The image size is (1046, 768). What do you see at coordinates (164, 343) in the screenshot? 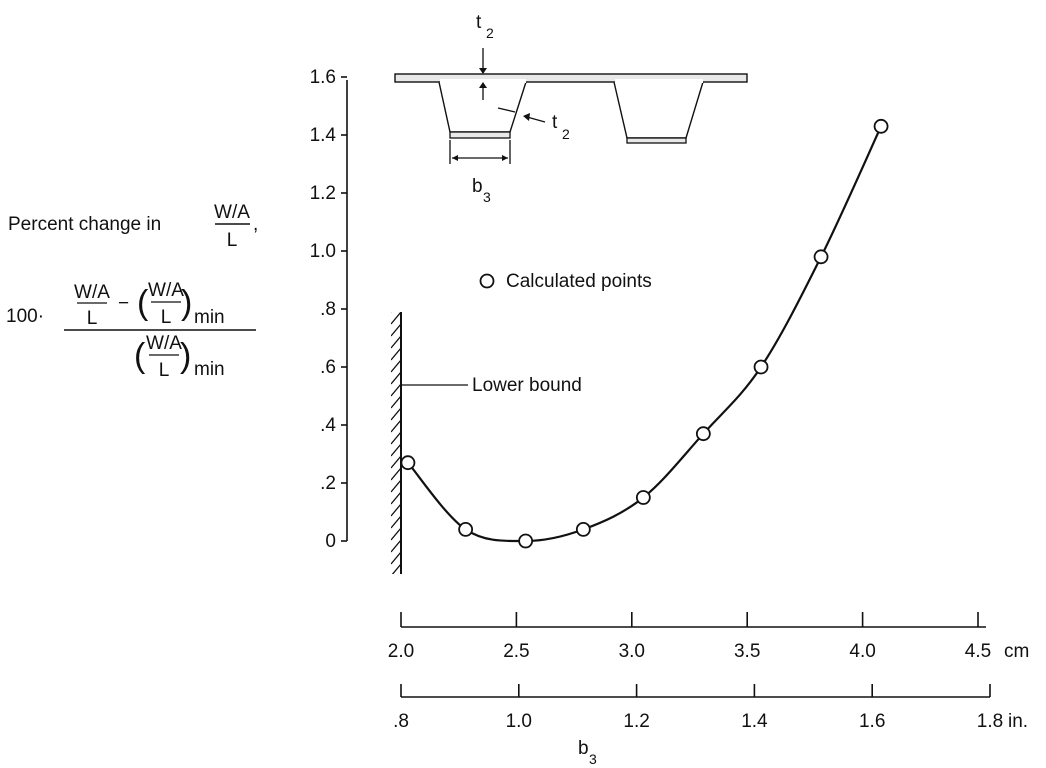
I see `ylabel-den-a: W/A` at bounding box center [164, 343].